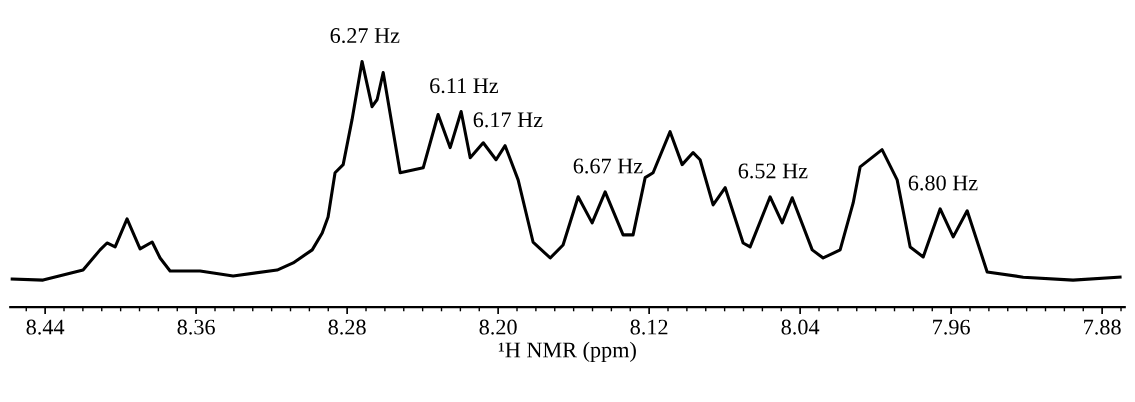 The image size is (1135, 402). Describe the element at coordinates (347, 327) in the screenshot. I see `x-tick-label: 8.28` at that location.